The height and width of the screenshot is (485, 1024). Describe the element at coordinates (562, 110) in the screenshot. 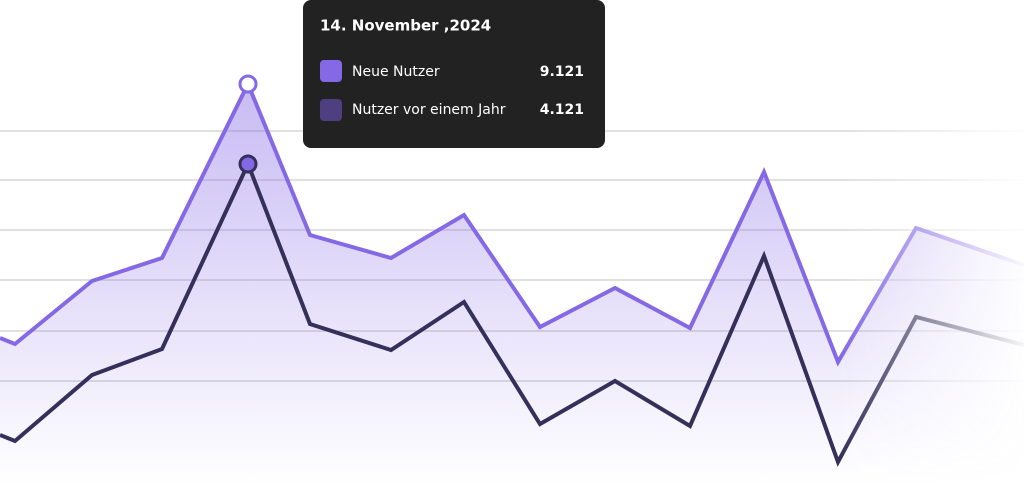

I see `tooltip-value: 4.121` at that location.